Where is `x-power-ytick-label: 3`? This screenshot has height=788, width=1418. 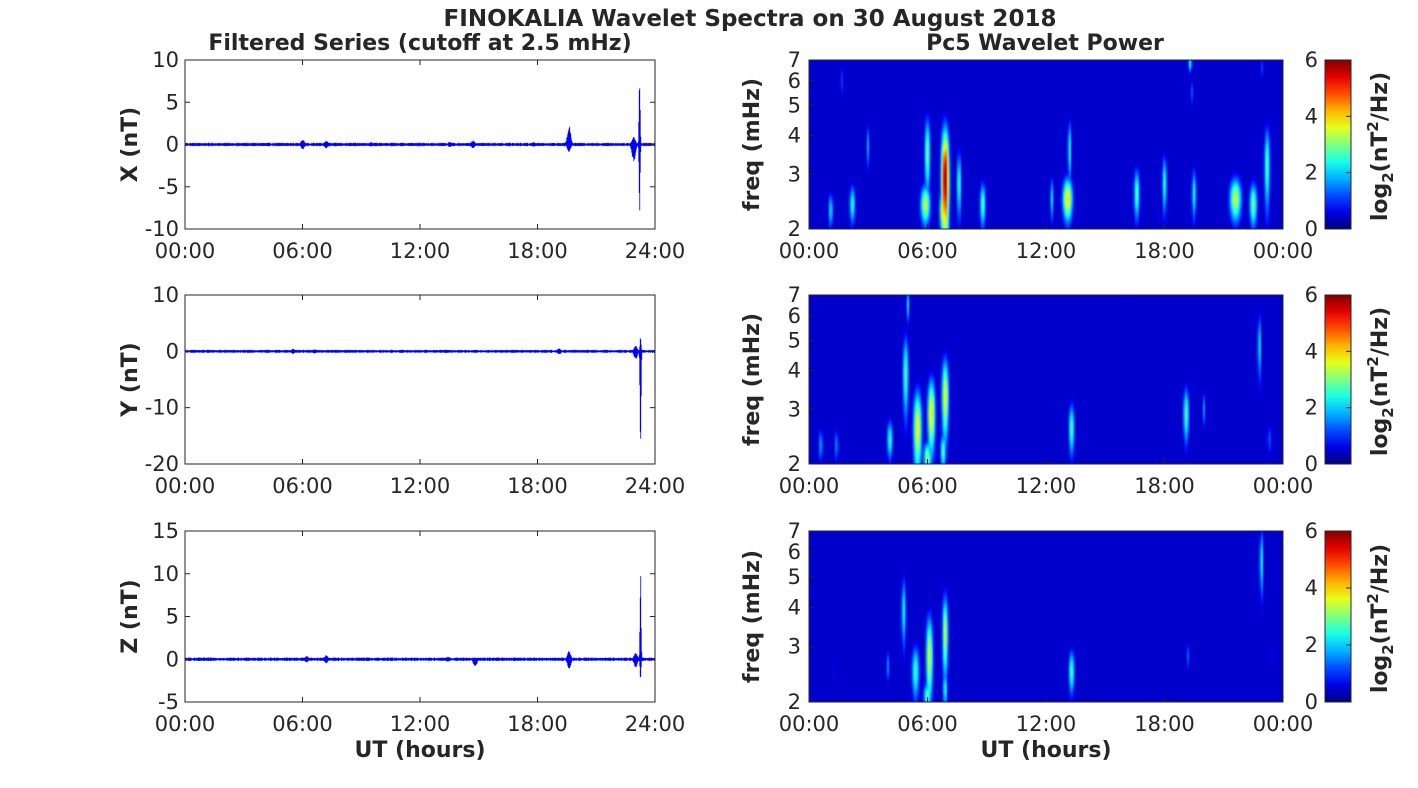 x-power-ytick-label: 3 is located at coordinates (794, 174).